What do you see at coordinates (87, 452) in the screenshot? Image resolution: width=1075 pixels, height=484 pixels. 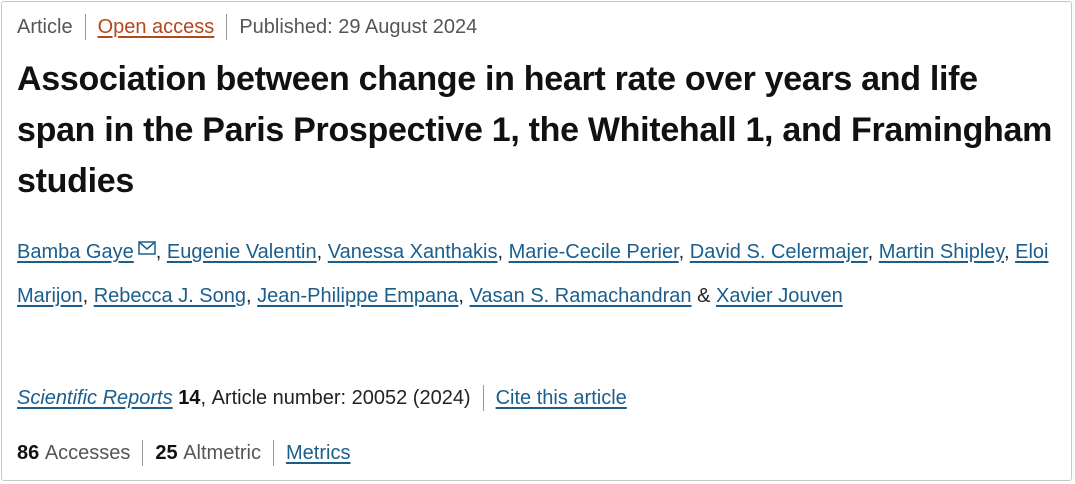 I see `accesses-label: Accesses` at bounding box center [87, 452].